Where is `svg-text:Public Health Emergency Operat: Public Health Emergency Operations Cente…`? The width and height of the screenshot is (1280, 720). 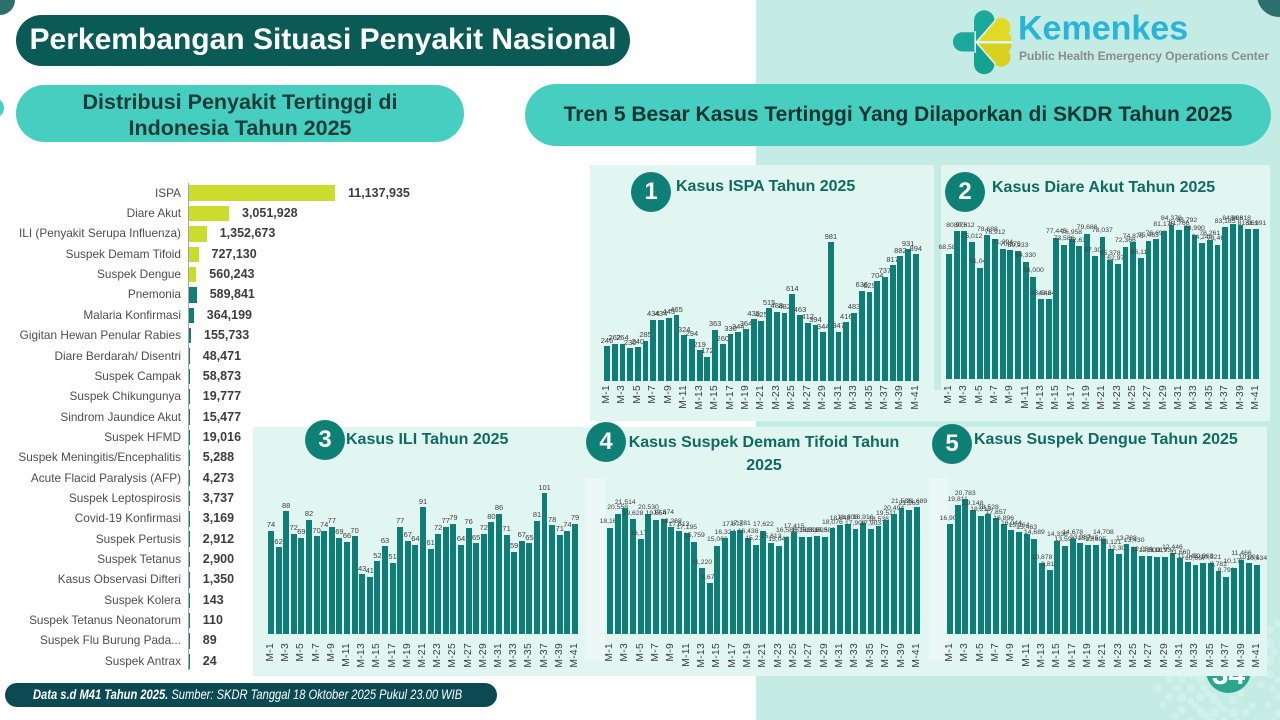 svg-text:Public Health Emergency Operat: Public Health Emergency Operations Cente… is located at coordinates (1144, 56).